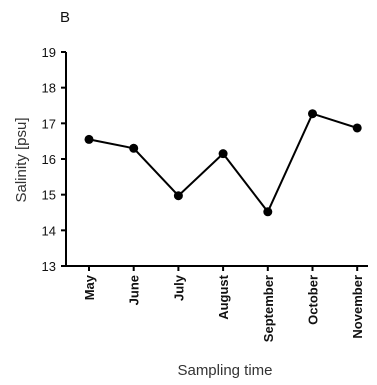 The image size is (377, 385). I want to click on y-tick-label: 16, so click(49, 159).